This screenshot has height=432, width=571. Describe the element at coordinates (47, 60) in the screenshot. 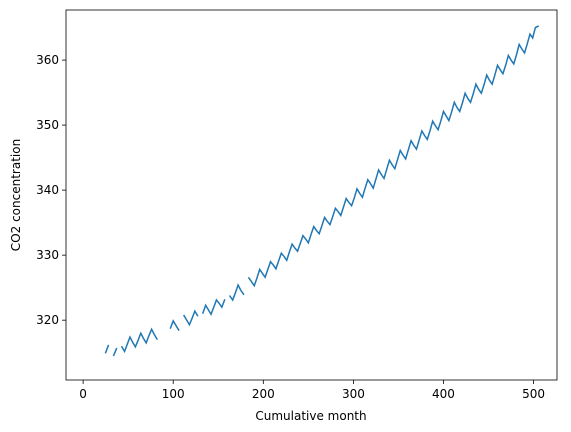

I see `y-tick-label: 360` at that location.